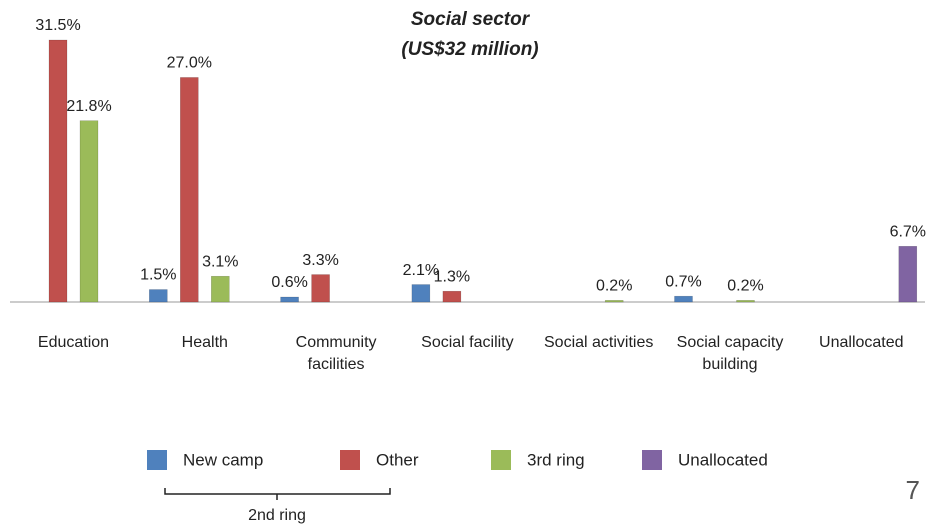 This screenshot has width=939, height=529. Describe the element at coordinates (471, 19) in the screenshot. I see `chart-title: Social sector` at that location.